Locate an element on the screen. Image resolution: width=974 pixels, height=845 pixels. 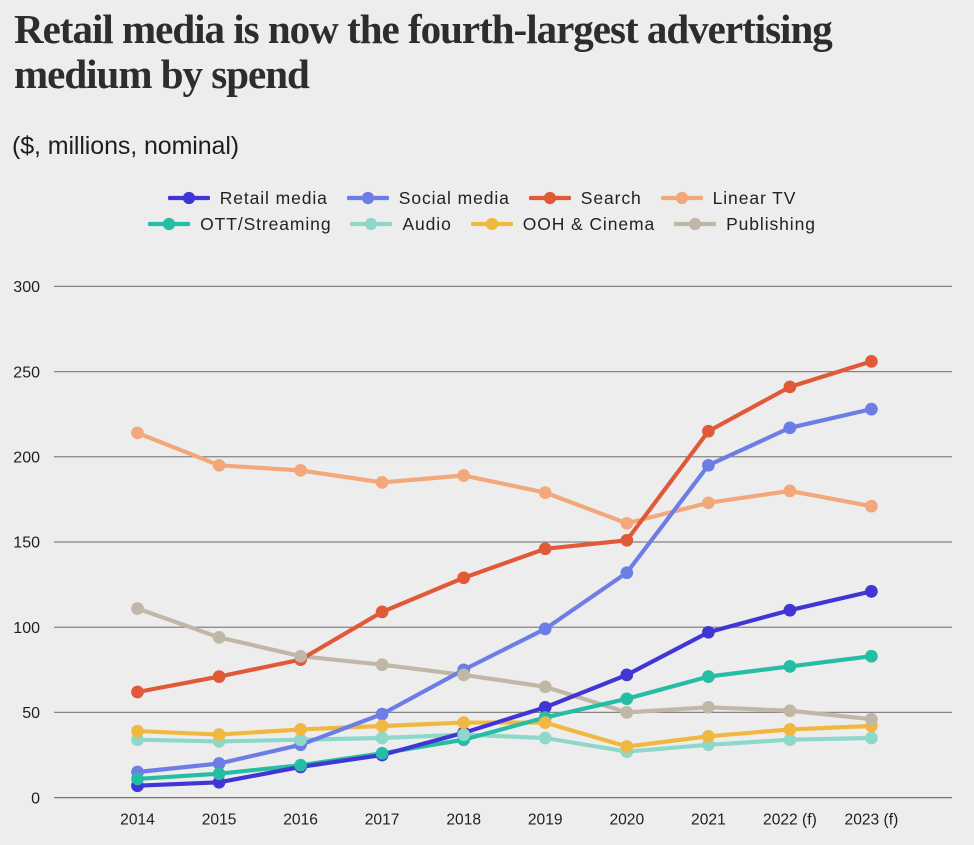
svg-text: 100 is located at coordinates (26, 628).